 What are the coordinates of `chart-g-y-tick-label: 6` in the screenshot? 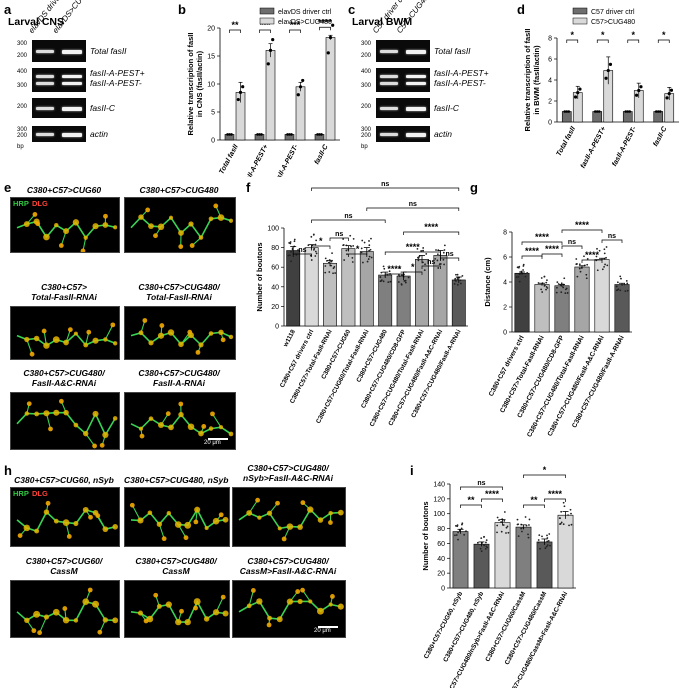 It's located at (505, 258).